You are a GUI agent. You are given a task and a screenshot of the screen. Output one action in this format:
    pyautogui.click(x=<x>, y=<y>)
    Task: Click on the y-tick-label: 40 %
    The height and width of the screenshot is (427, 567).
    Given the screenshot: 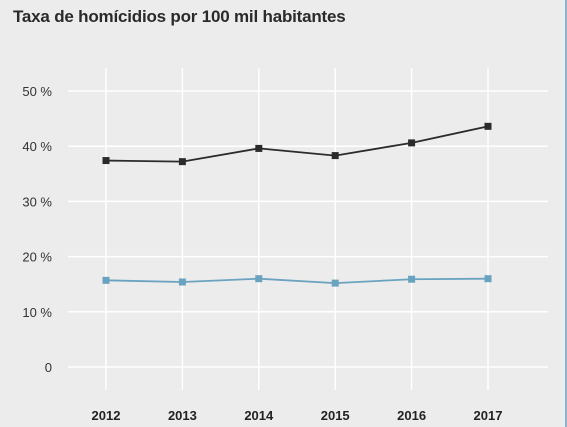 What is the action you would take?
    pyautogui.click(x=37, y=146)
    